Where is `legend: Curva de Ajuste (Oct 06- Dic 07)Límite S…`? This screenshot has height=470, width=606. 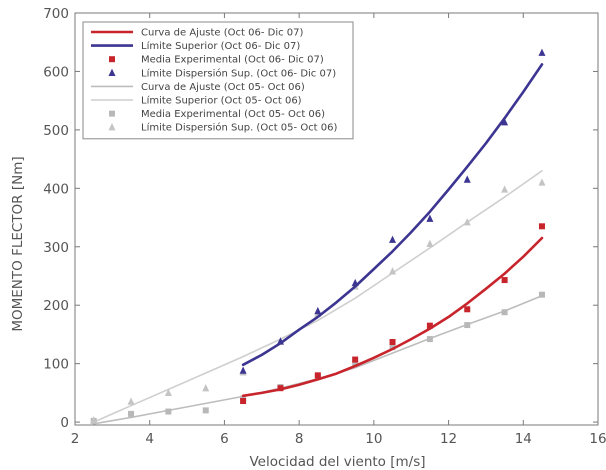
legend: Curva de Ajuste (Oct 06- Dic 07)Límite S… is located at coordinates (218, 80).